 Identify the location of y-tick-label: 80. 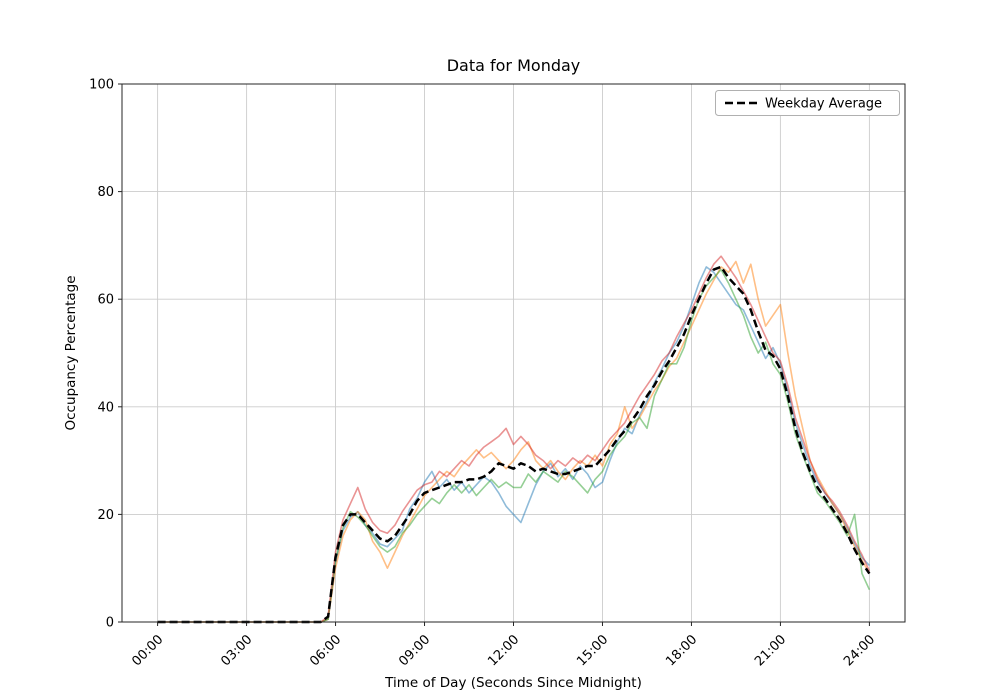
(105, 192).